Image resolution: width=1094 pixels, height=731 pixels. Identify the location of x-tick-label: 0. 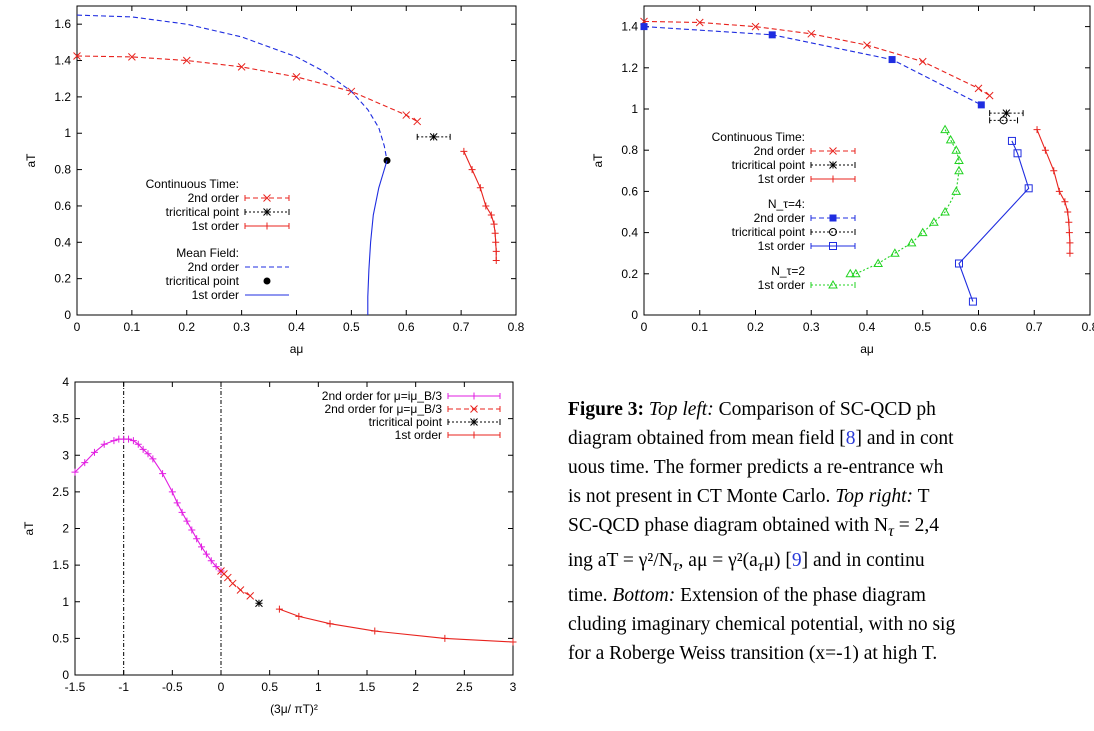
(77, 327).